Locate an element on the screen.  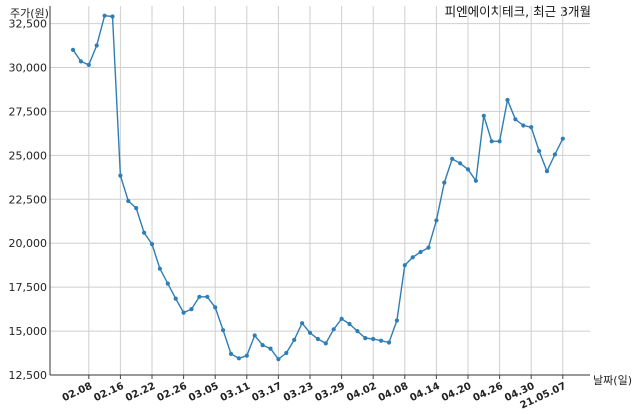
y-tick-label: 25,000 is located at coordinates (28, 155).